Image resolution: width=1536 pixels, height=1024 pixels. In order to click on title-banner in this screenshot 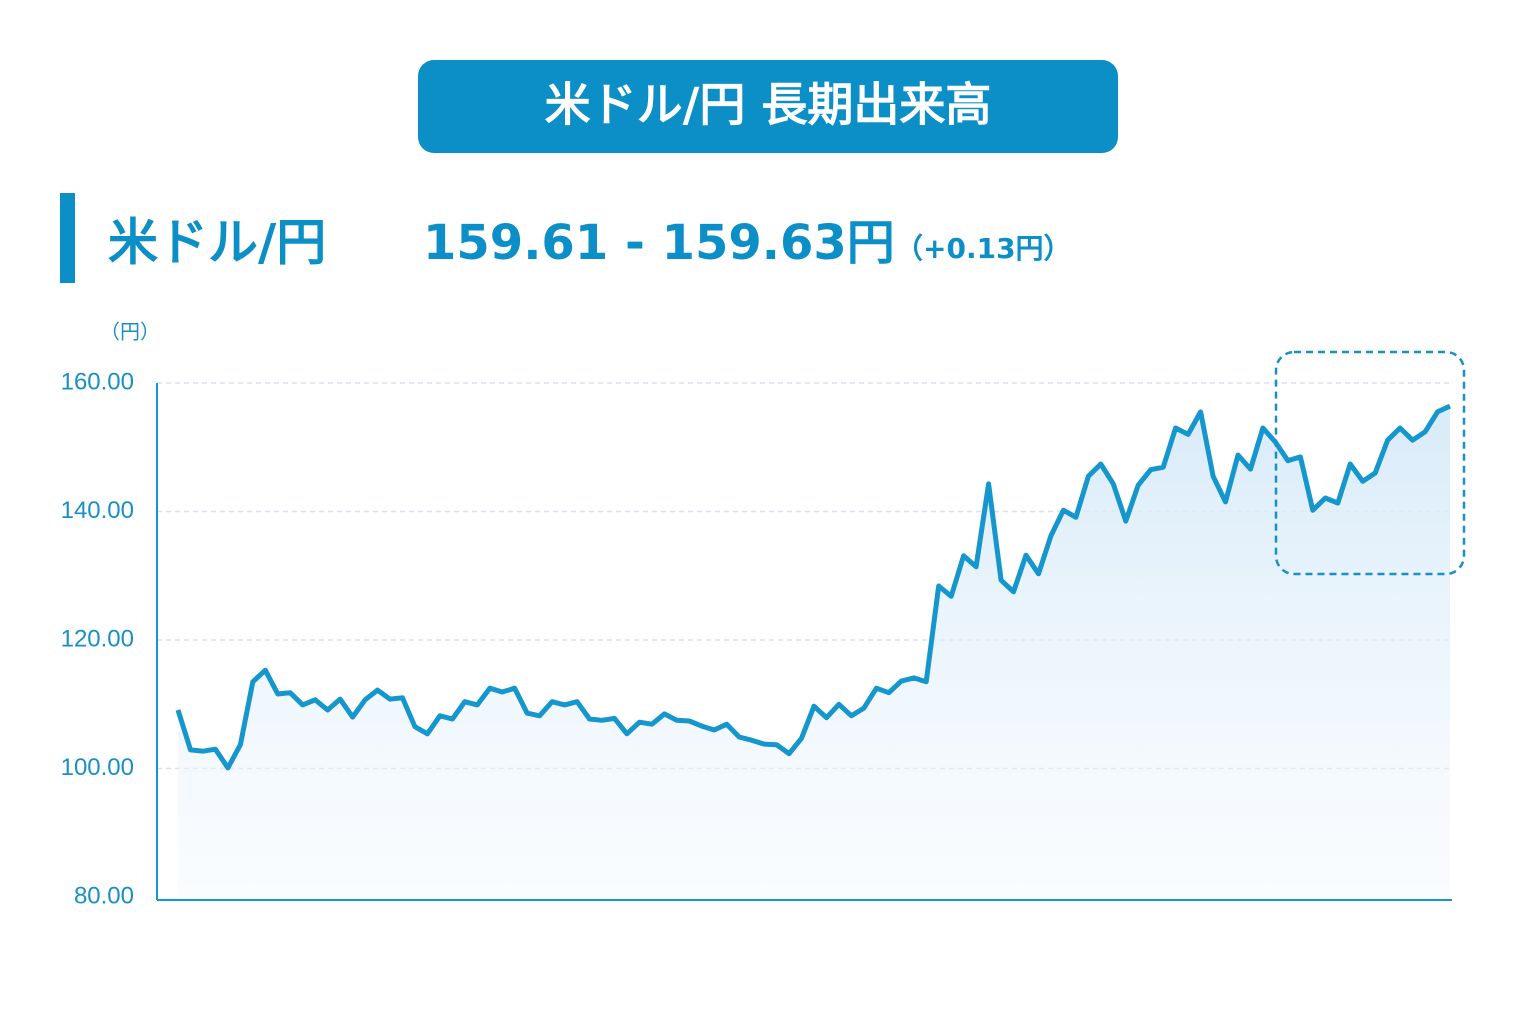, I will do `click(768, 106)`.